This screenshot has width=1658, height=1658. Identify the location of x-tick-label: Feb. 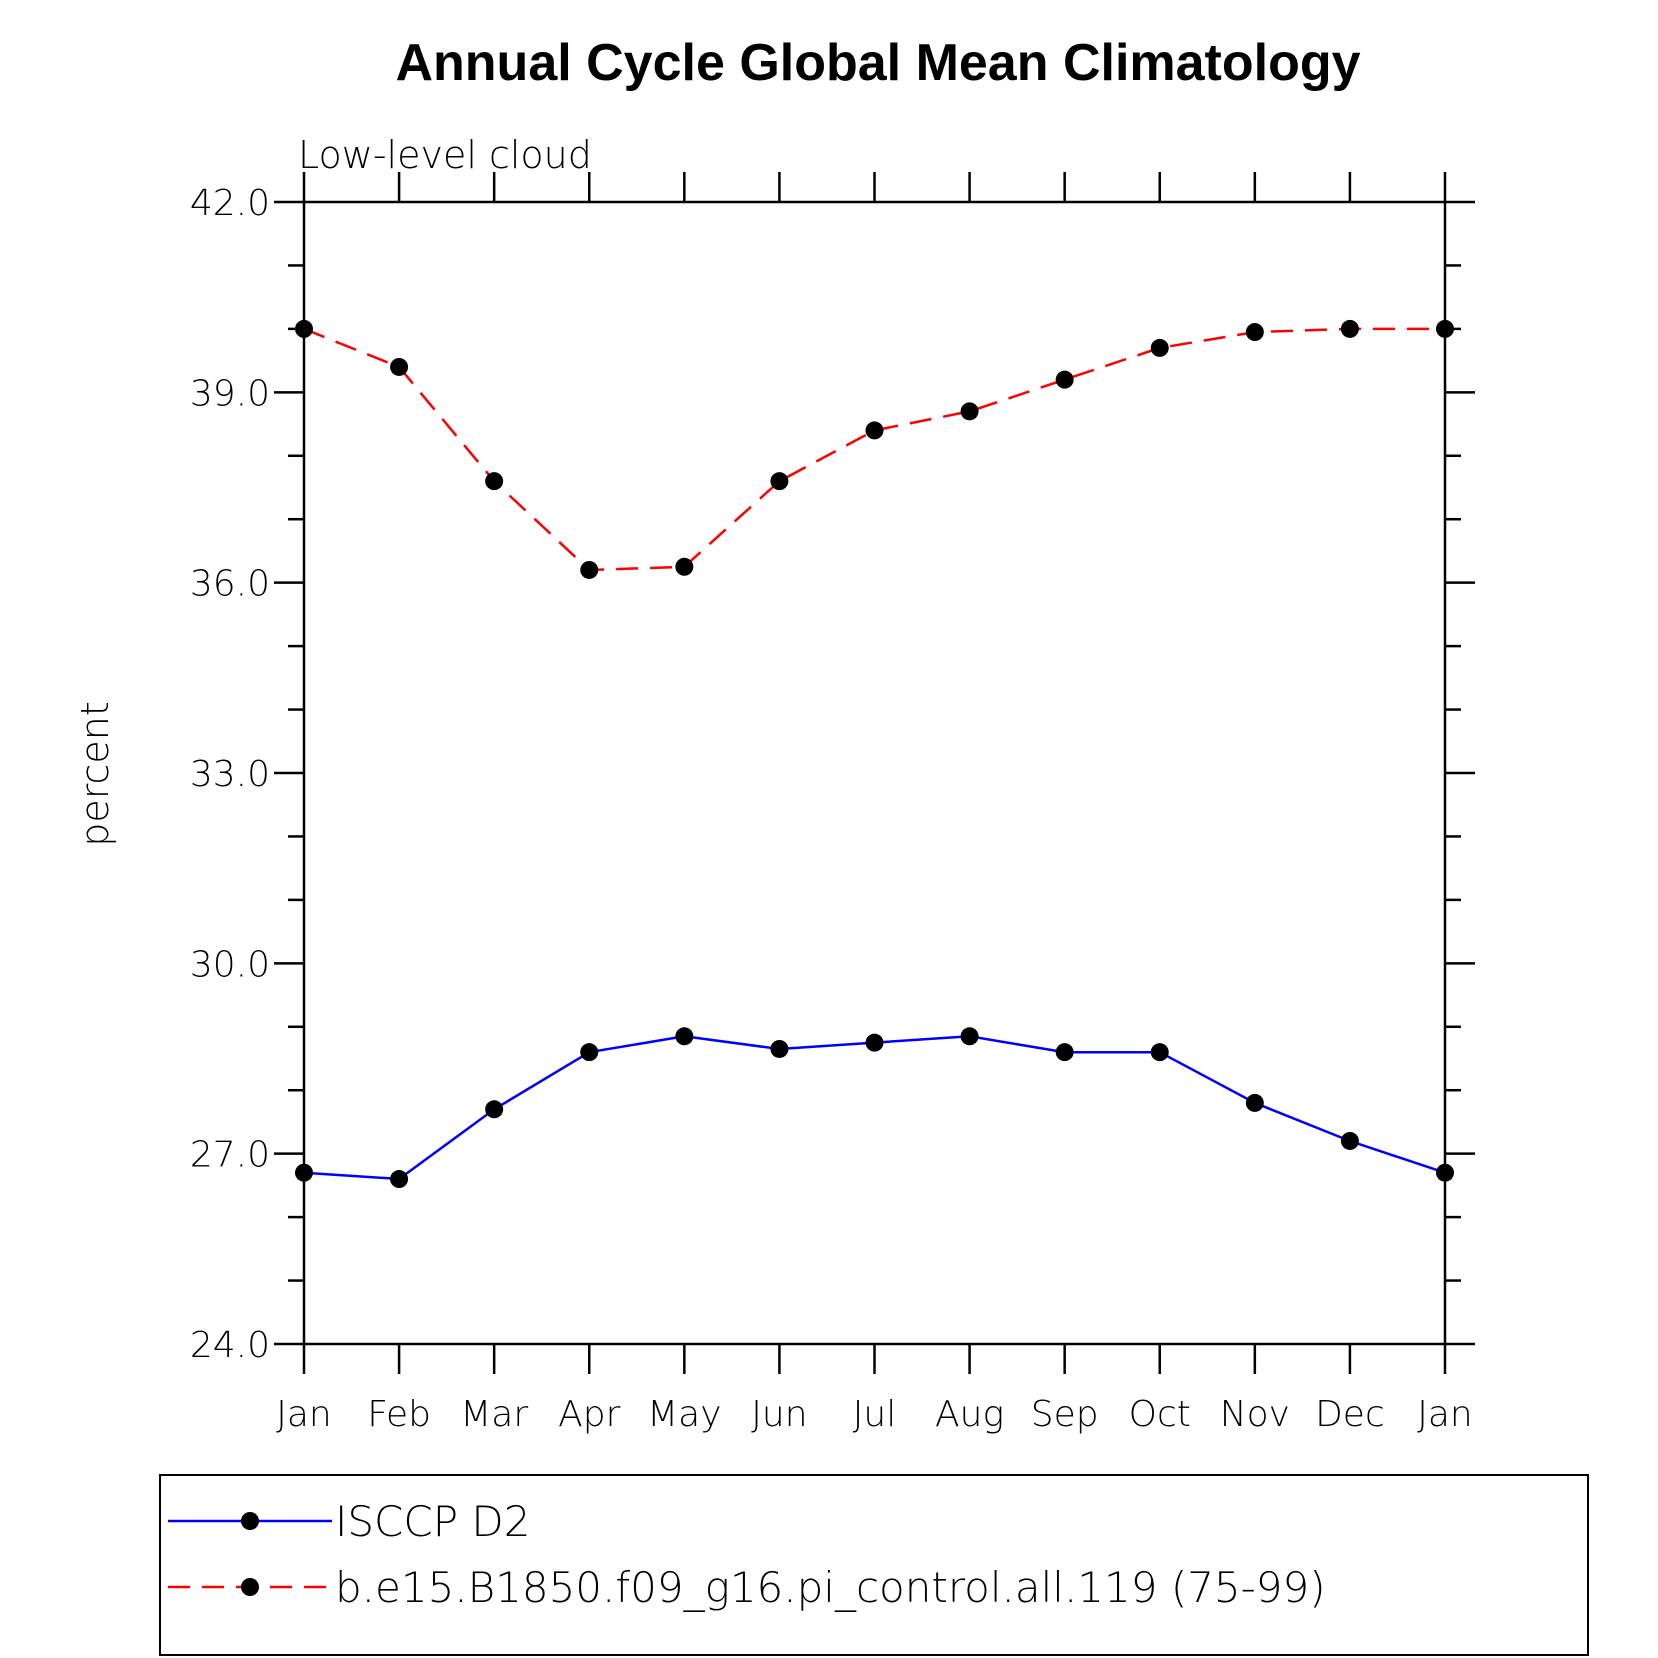
(399, 1414).